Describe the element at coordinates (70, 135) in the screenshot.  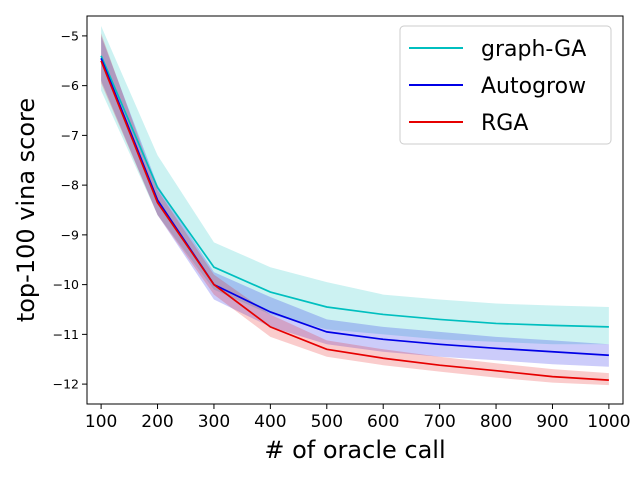
I see `y-tick-label: −7` at that location.